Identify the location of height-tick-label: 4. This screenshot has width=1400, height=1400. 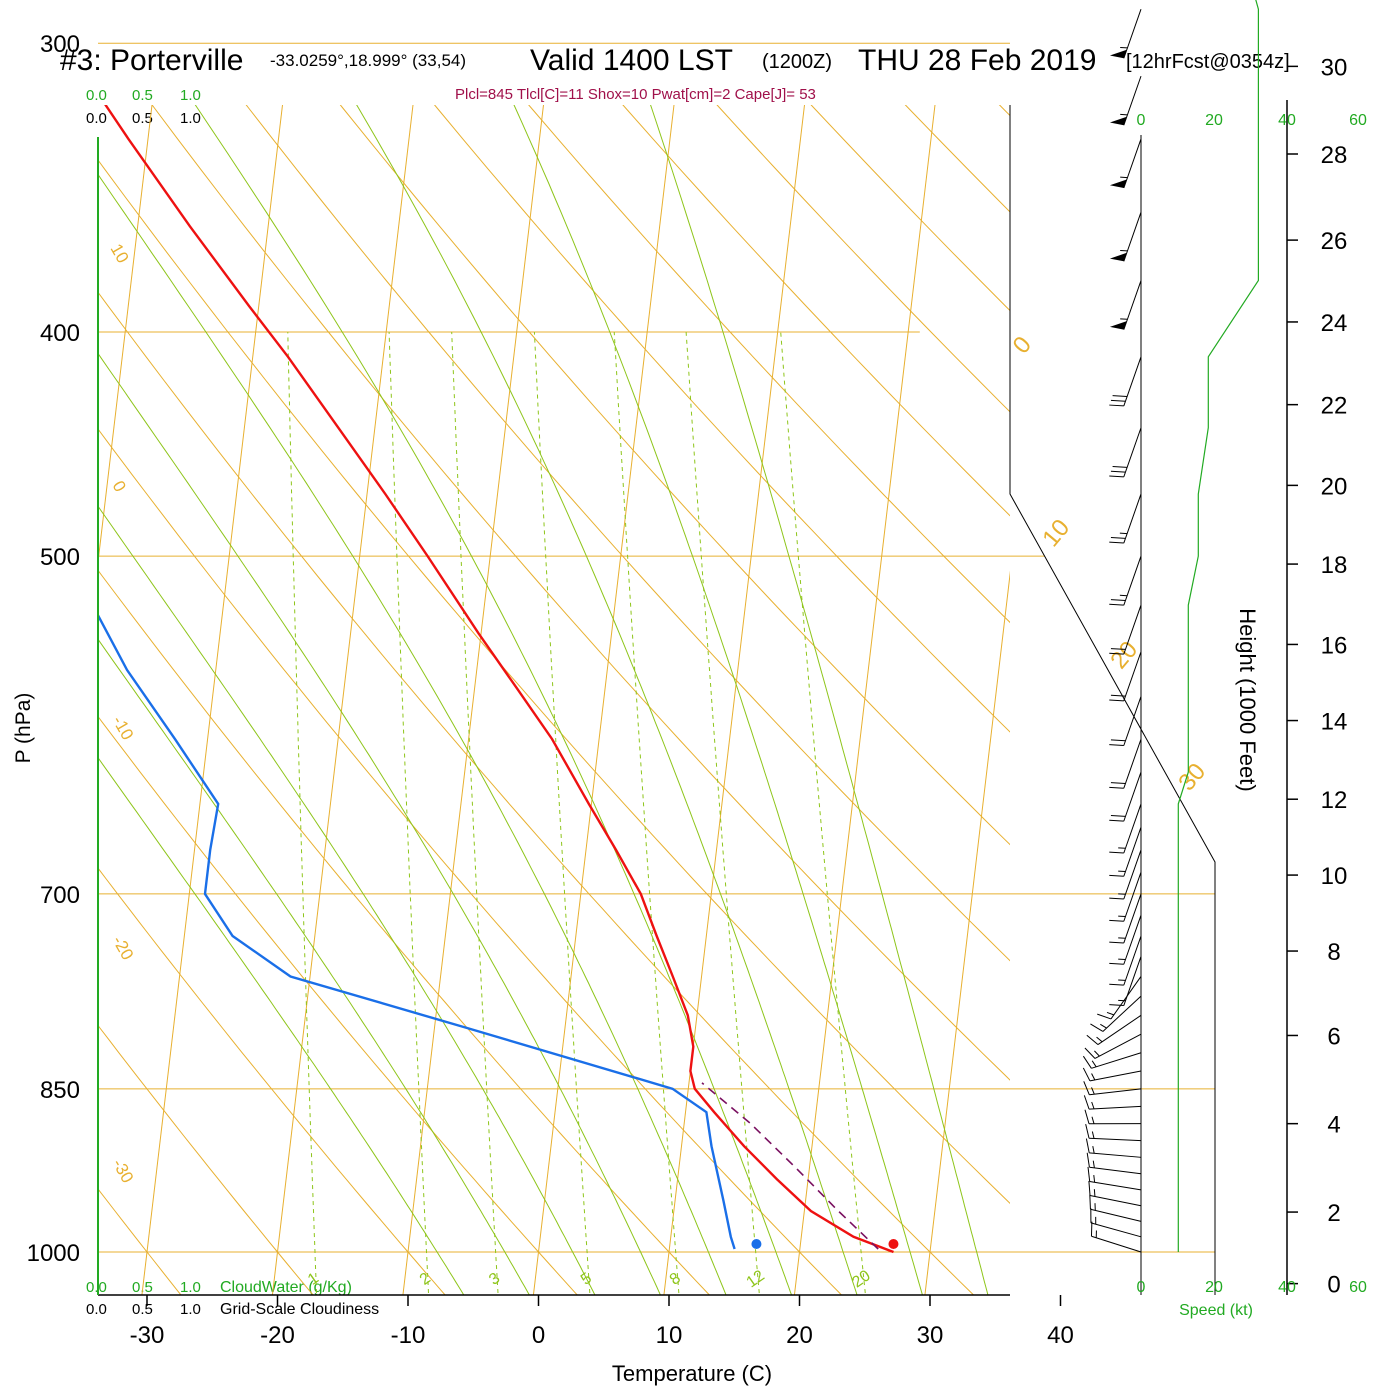
(1333, 1125).